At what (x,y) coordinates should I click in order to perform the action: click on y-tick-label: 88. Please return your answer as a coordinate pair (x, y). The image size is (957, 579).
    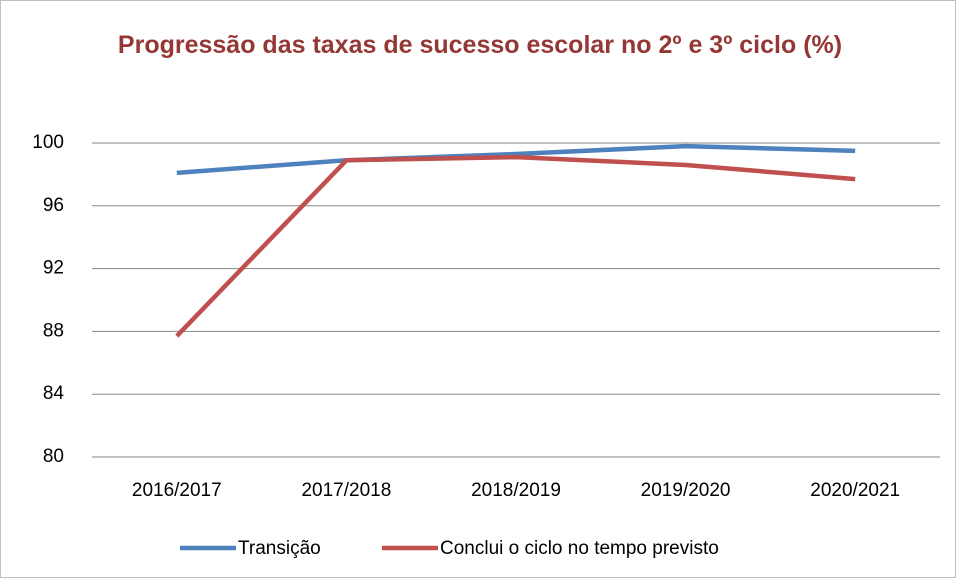
    Looking at the image, I should click on (53, 330).